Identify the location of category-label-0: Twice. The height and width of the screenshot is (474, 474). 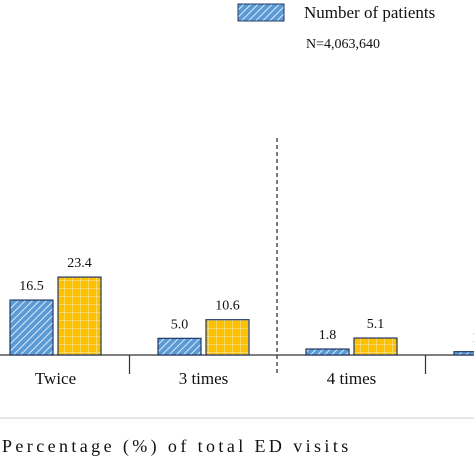
(55, 378).